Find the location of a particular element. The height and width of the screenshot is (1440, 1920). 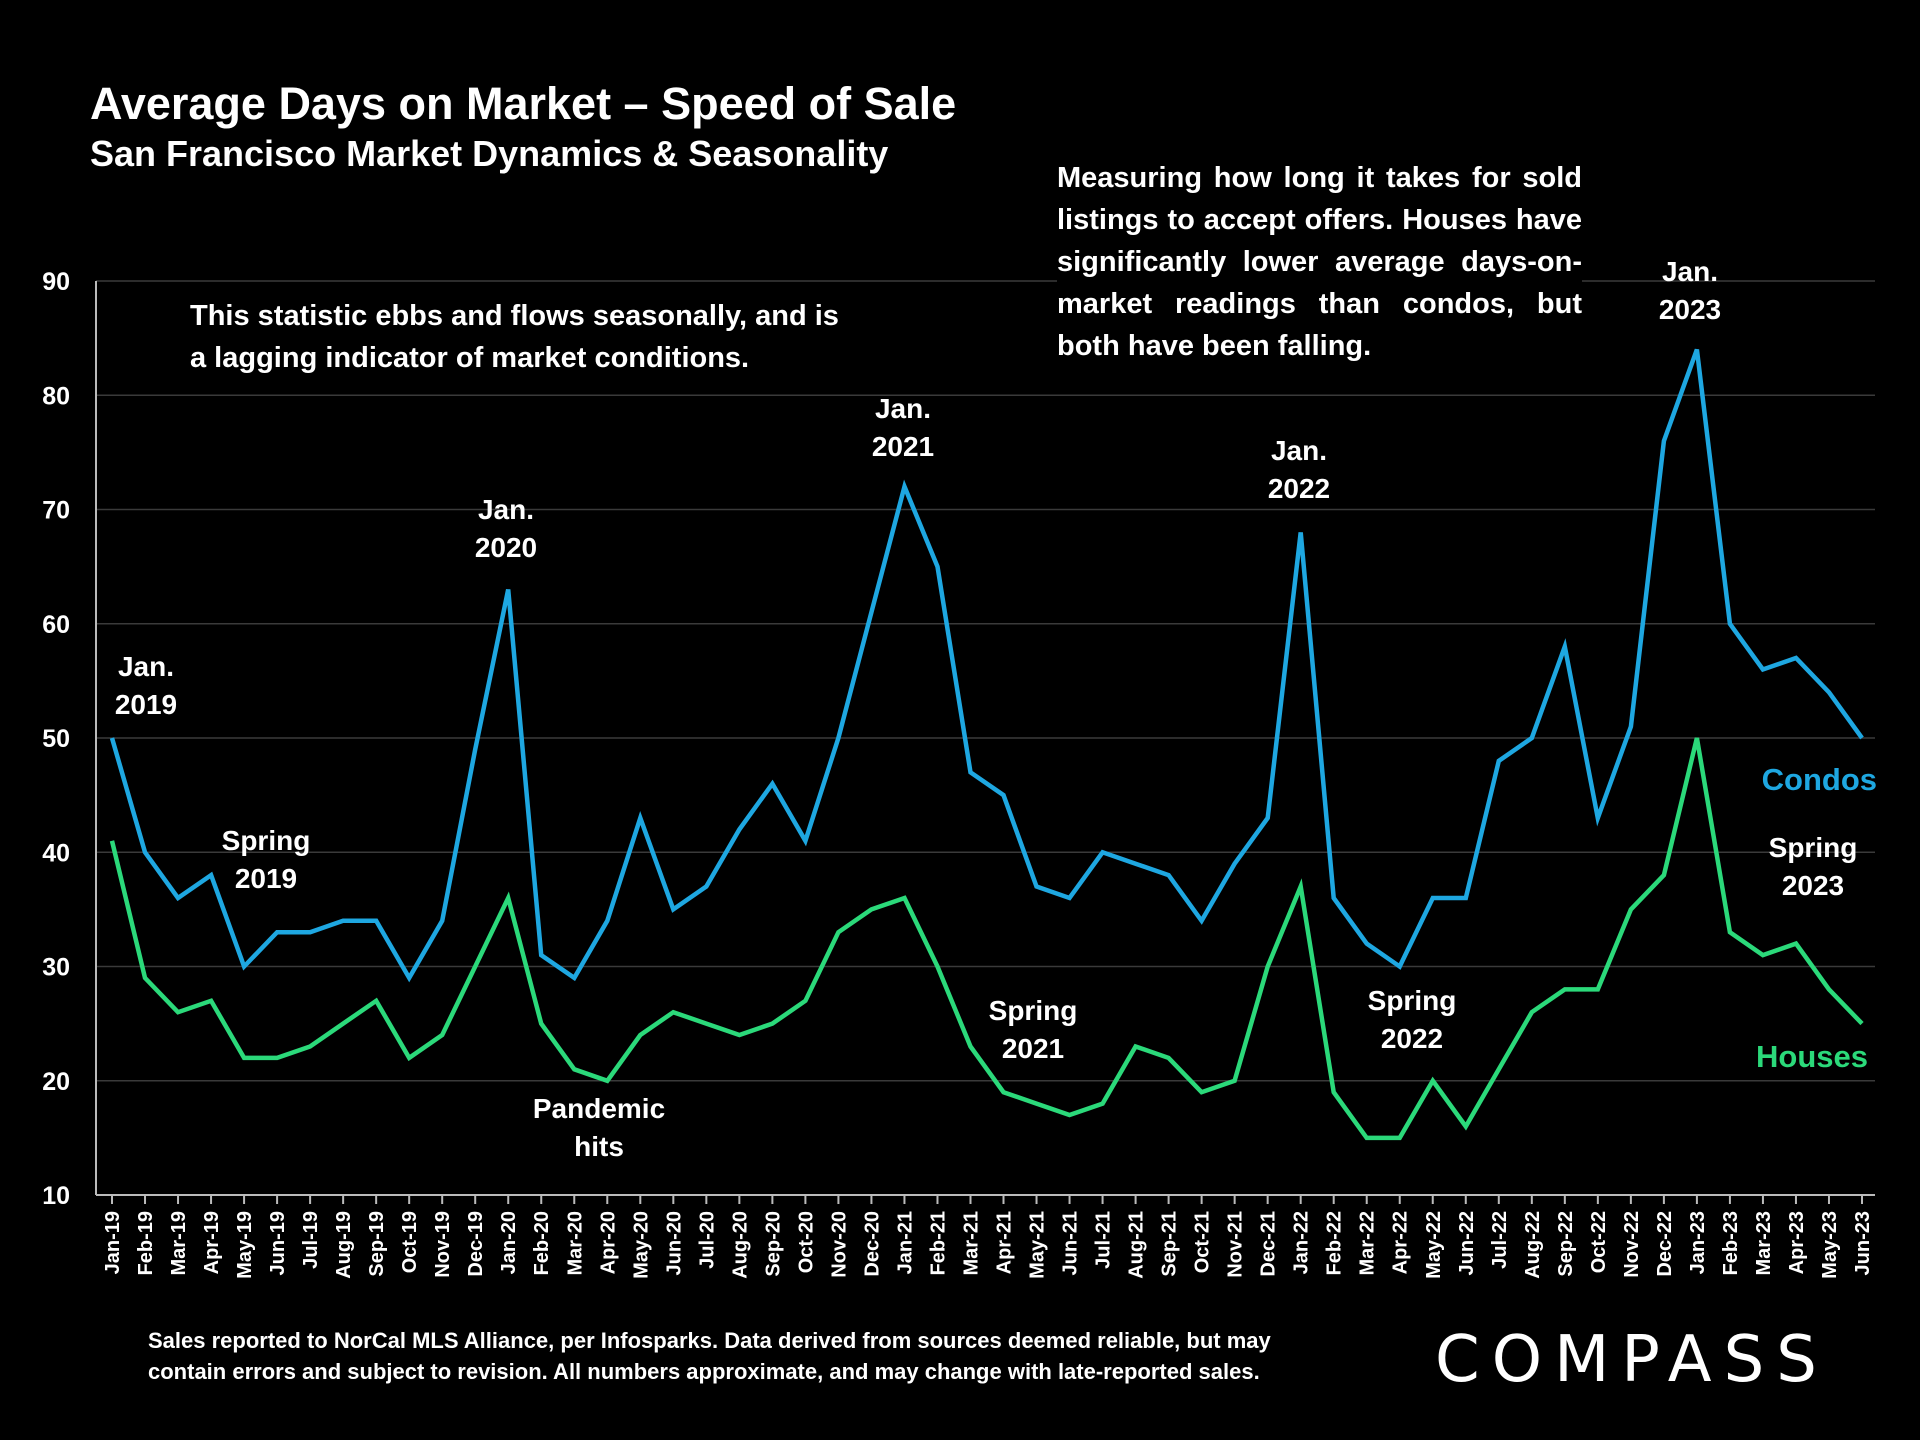

x-tick-label: Aug-22 is located at coordinates (1533, 1245).